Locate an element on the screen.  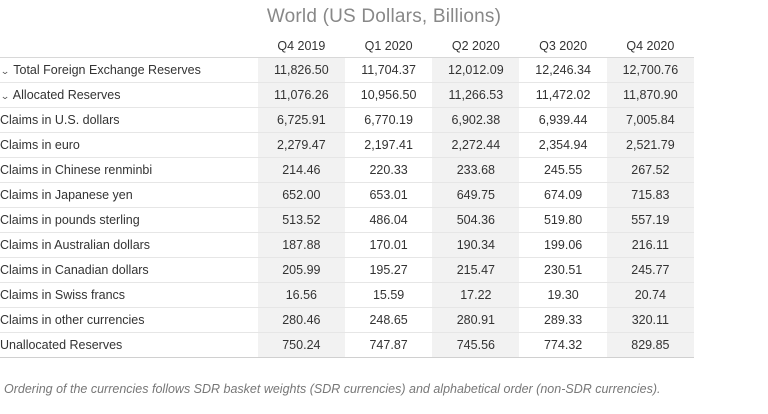
value-cell: 245.55 is located at coordinates (563, 170).